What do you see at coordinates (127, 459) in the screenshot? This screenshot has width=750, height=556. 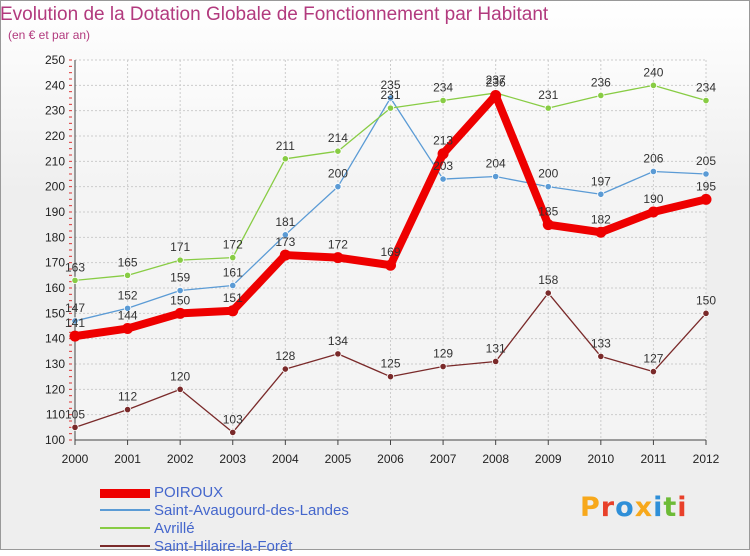 I see `x-tick-label: 2001` at bounding box center [127, 459].